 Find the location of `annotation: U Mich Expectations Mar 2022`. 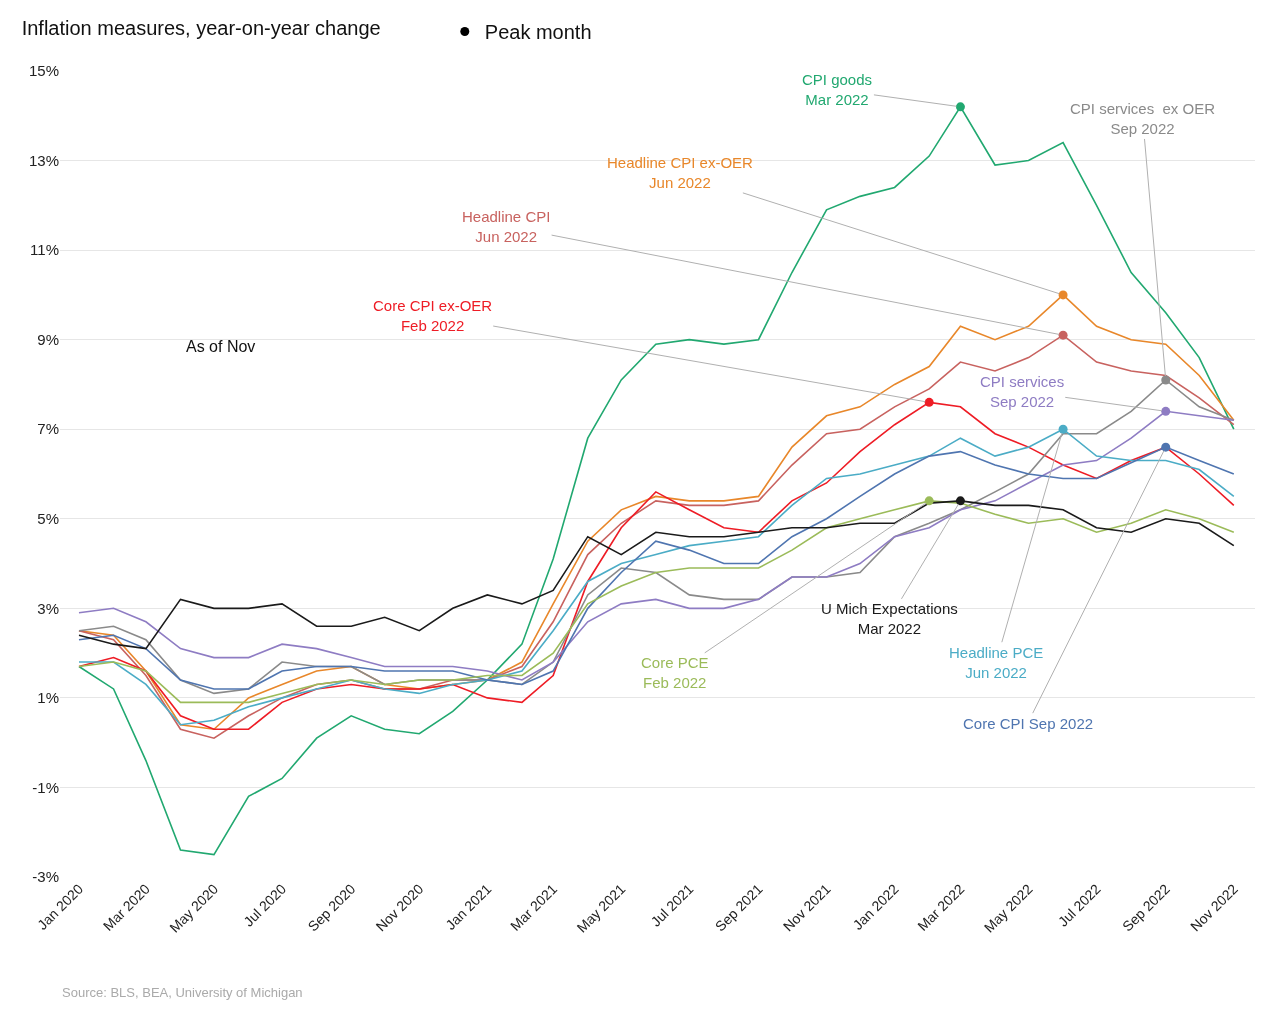

annotation: U Mich Expectations Mar 2022 is located at coordinates (889, 618).